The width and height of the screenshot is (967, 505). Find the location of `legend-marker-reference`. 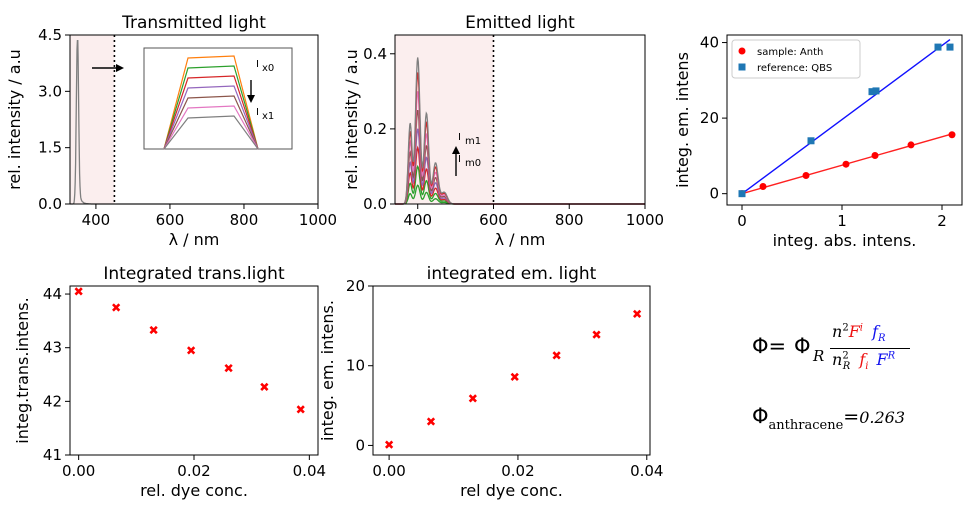

legend-marker-reference is located at coordinates (742, 67).